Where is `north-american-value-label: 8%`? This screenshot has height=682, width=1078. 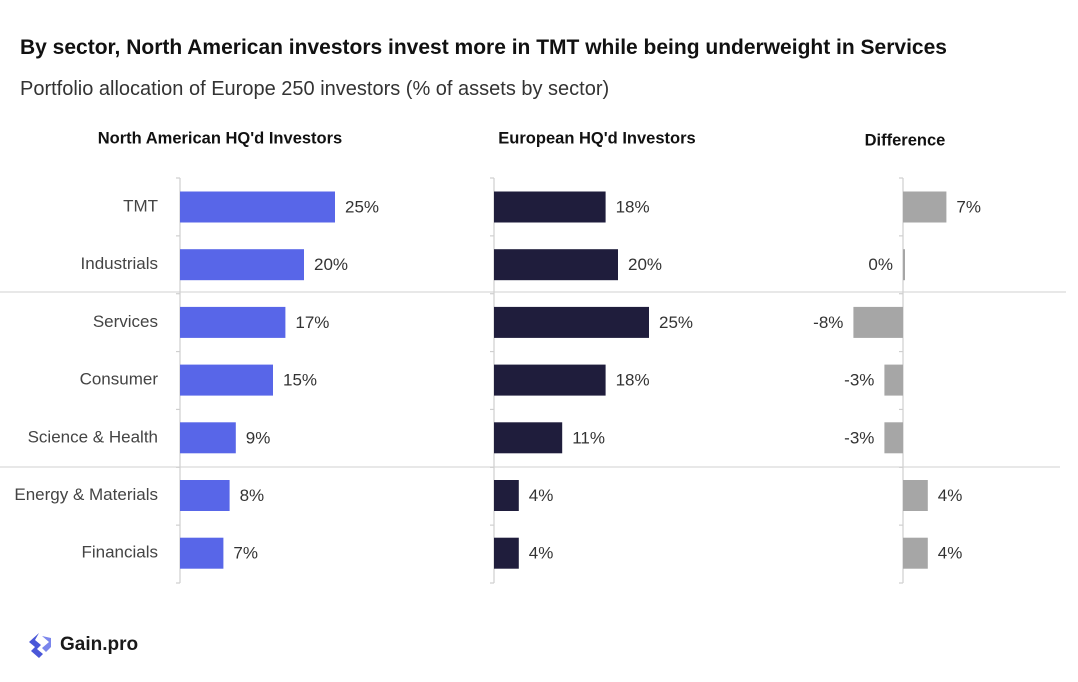
north-american-value-label: 8% is located at coordinates (252, 495).